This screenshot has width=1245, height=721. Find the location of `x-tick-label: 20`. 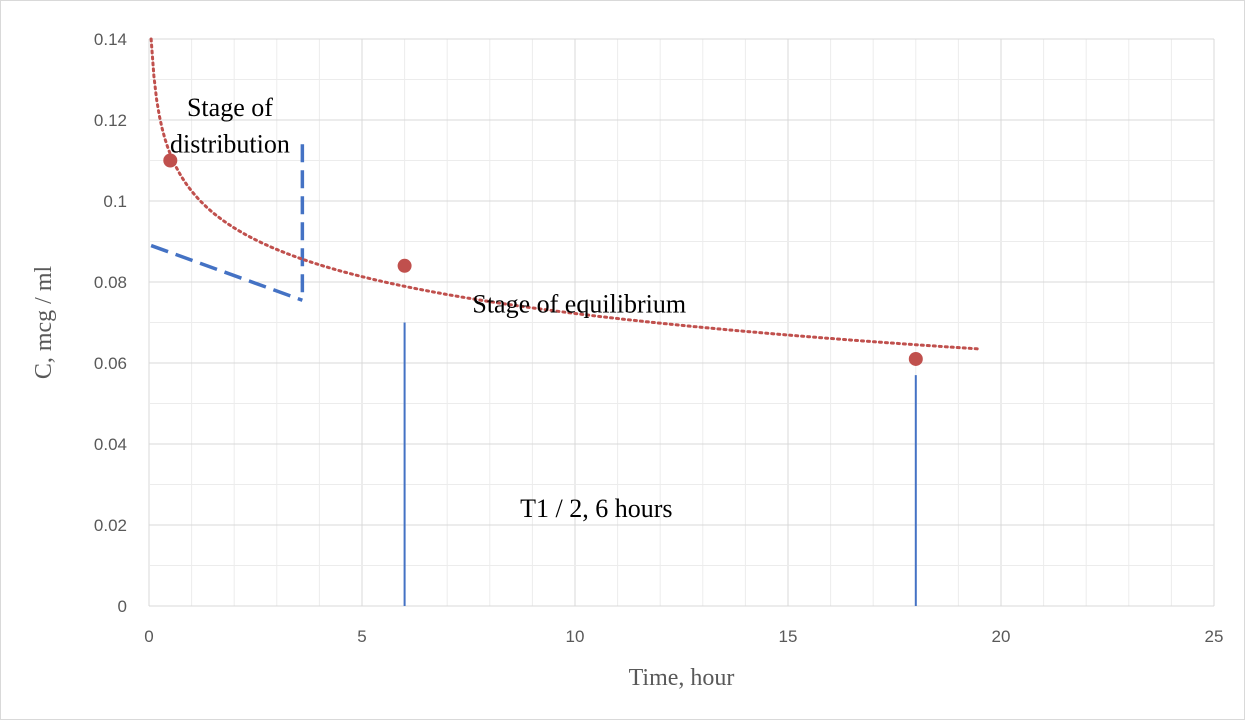

x-tick-label: 20 is located at coordinates (1001, 636).